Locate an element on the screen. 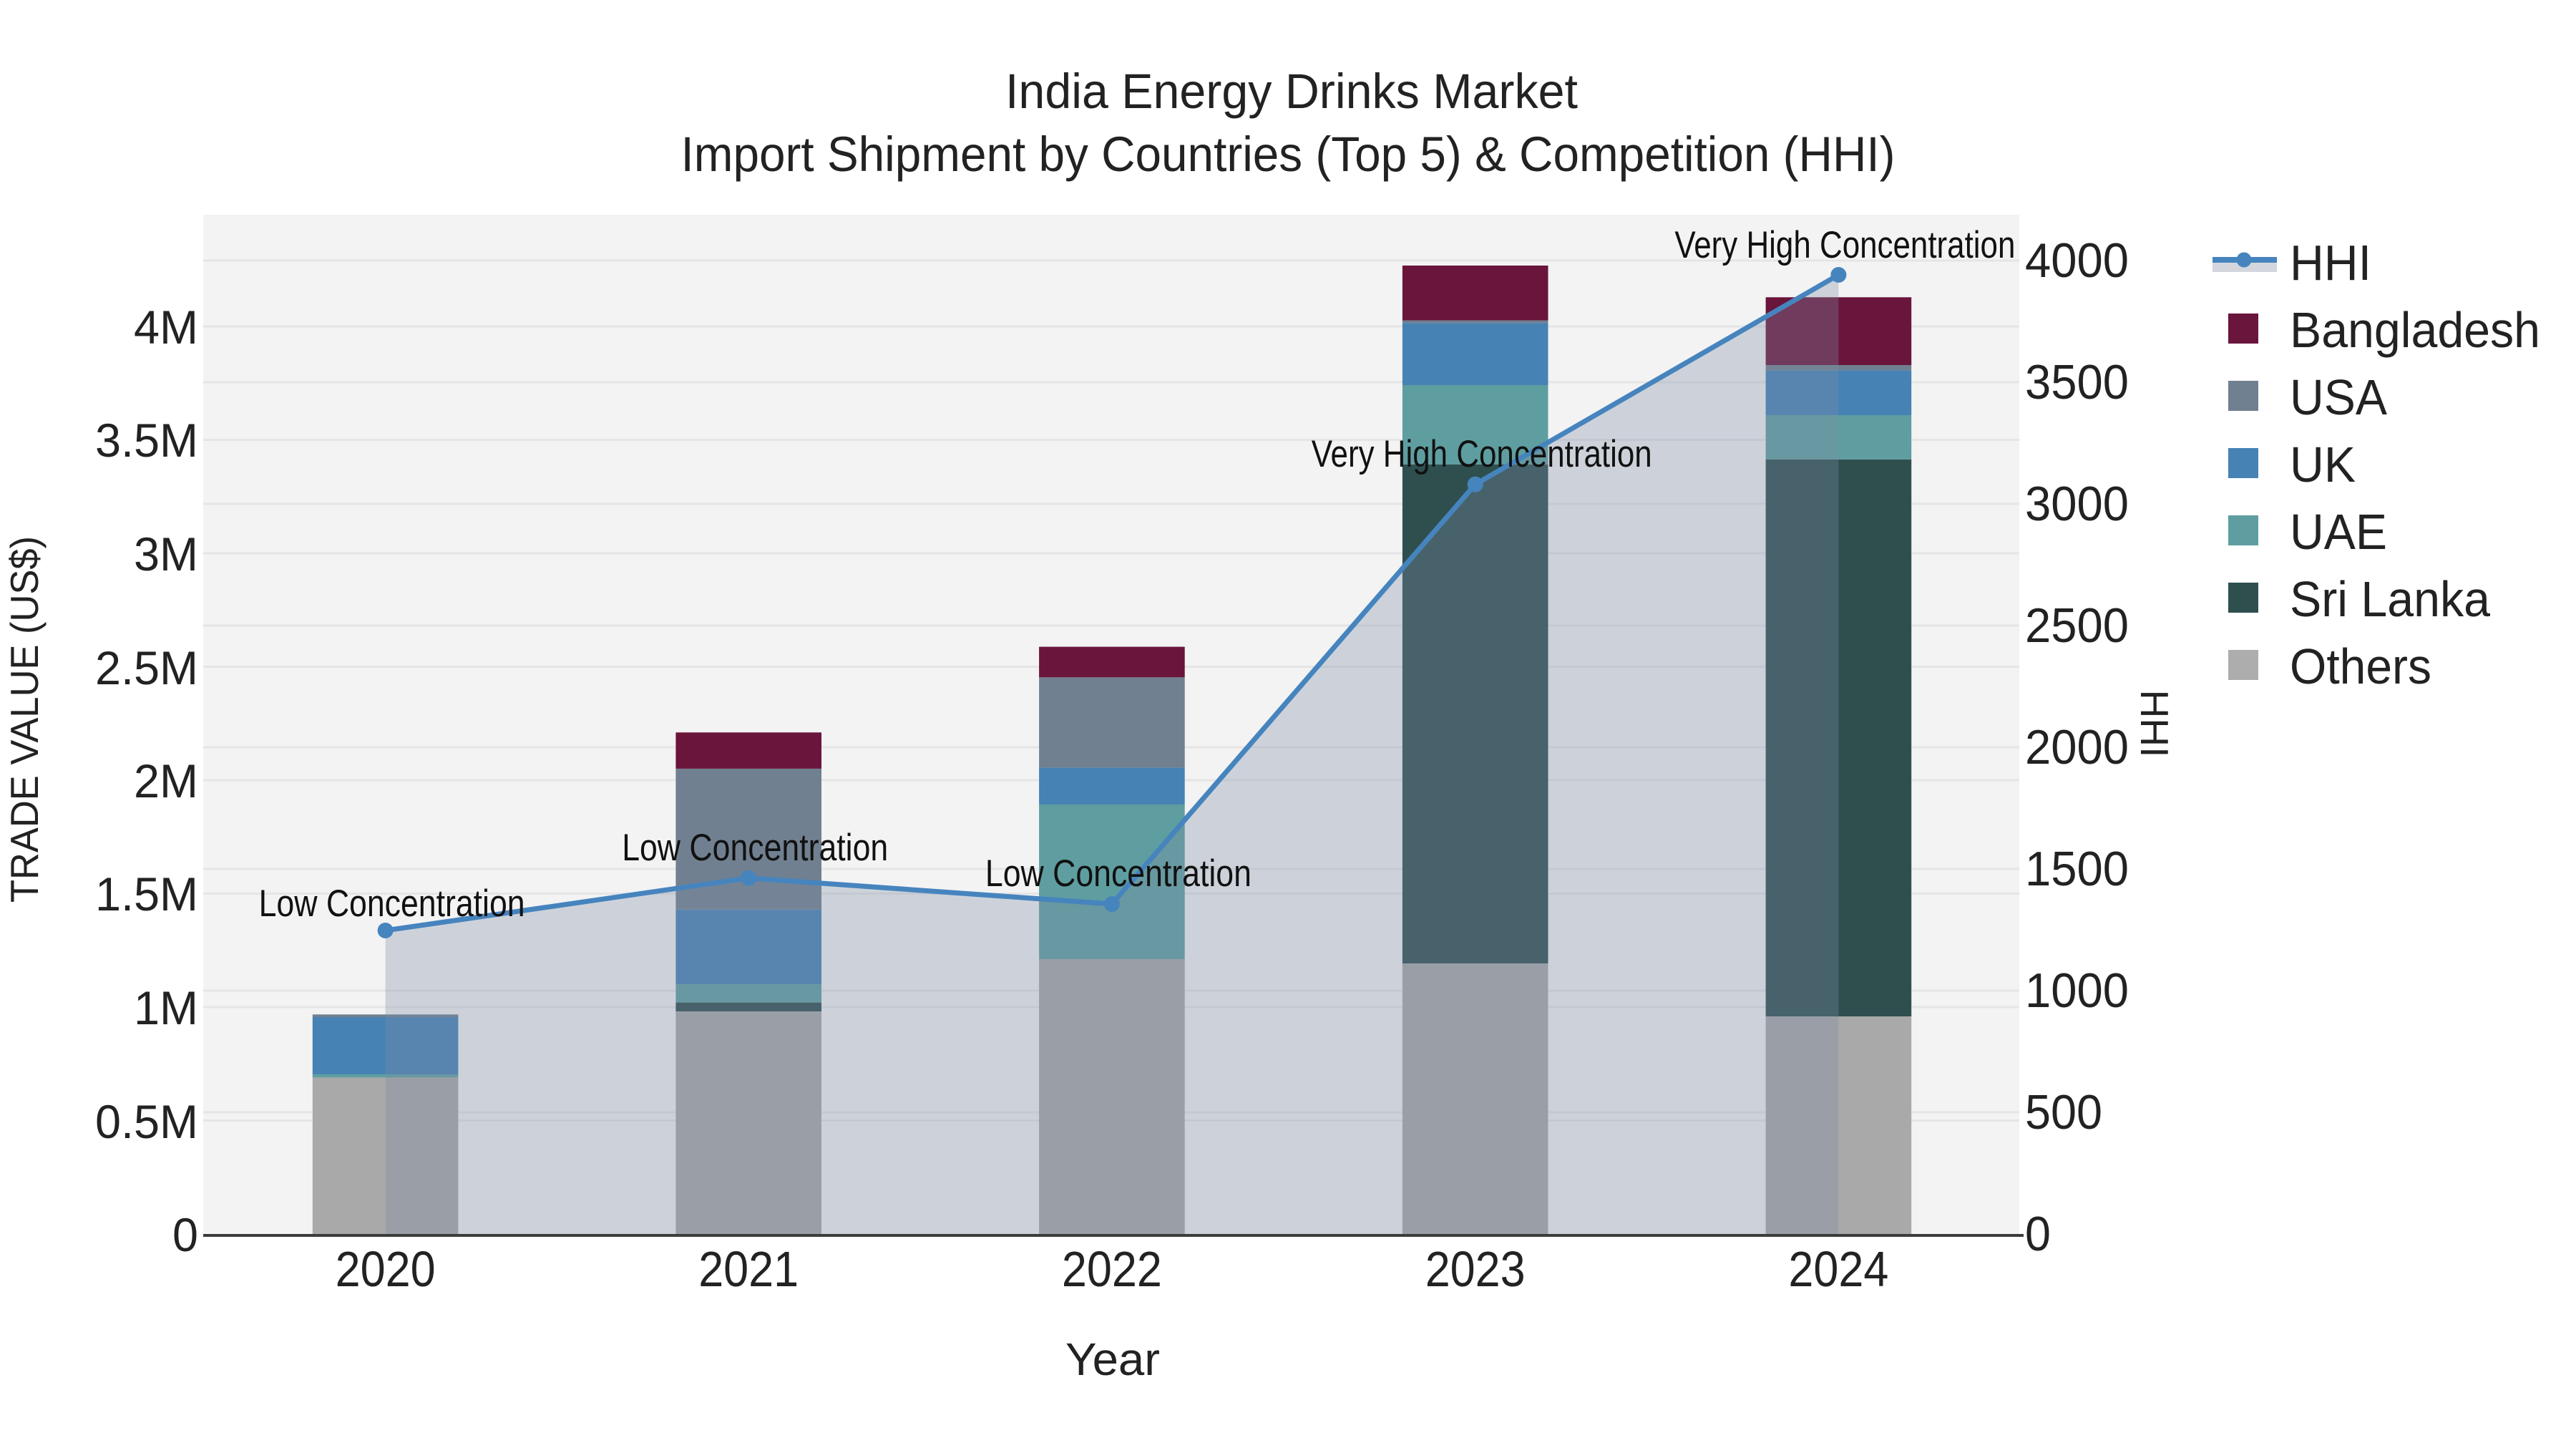  svg-text: USA is located at coordinates (2338, 397).